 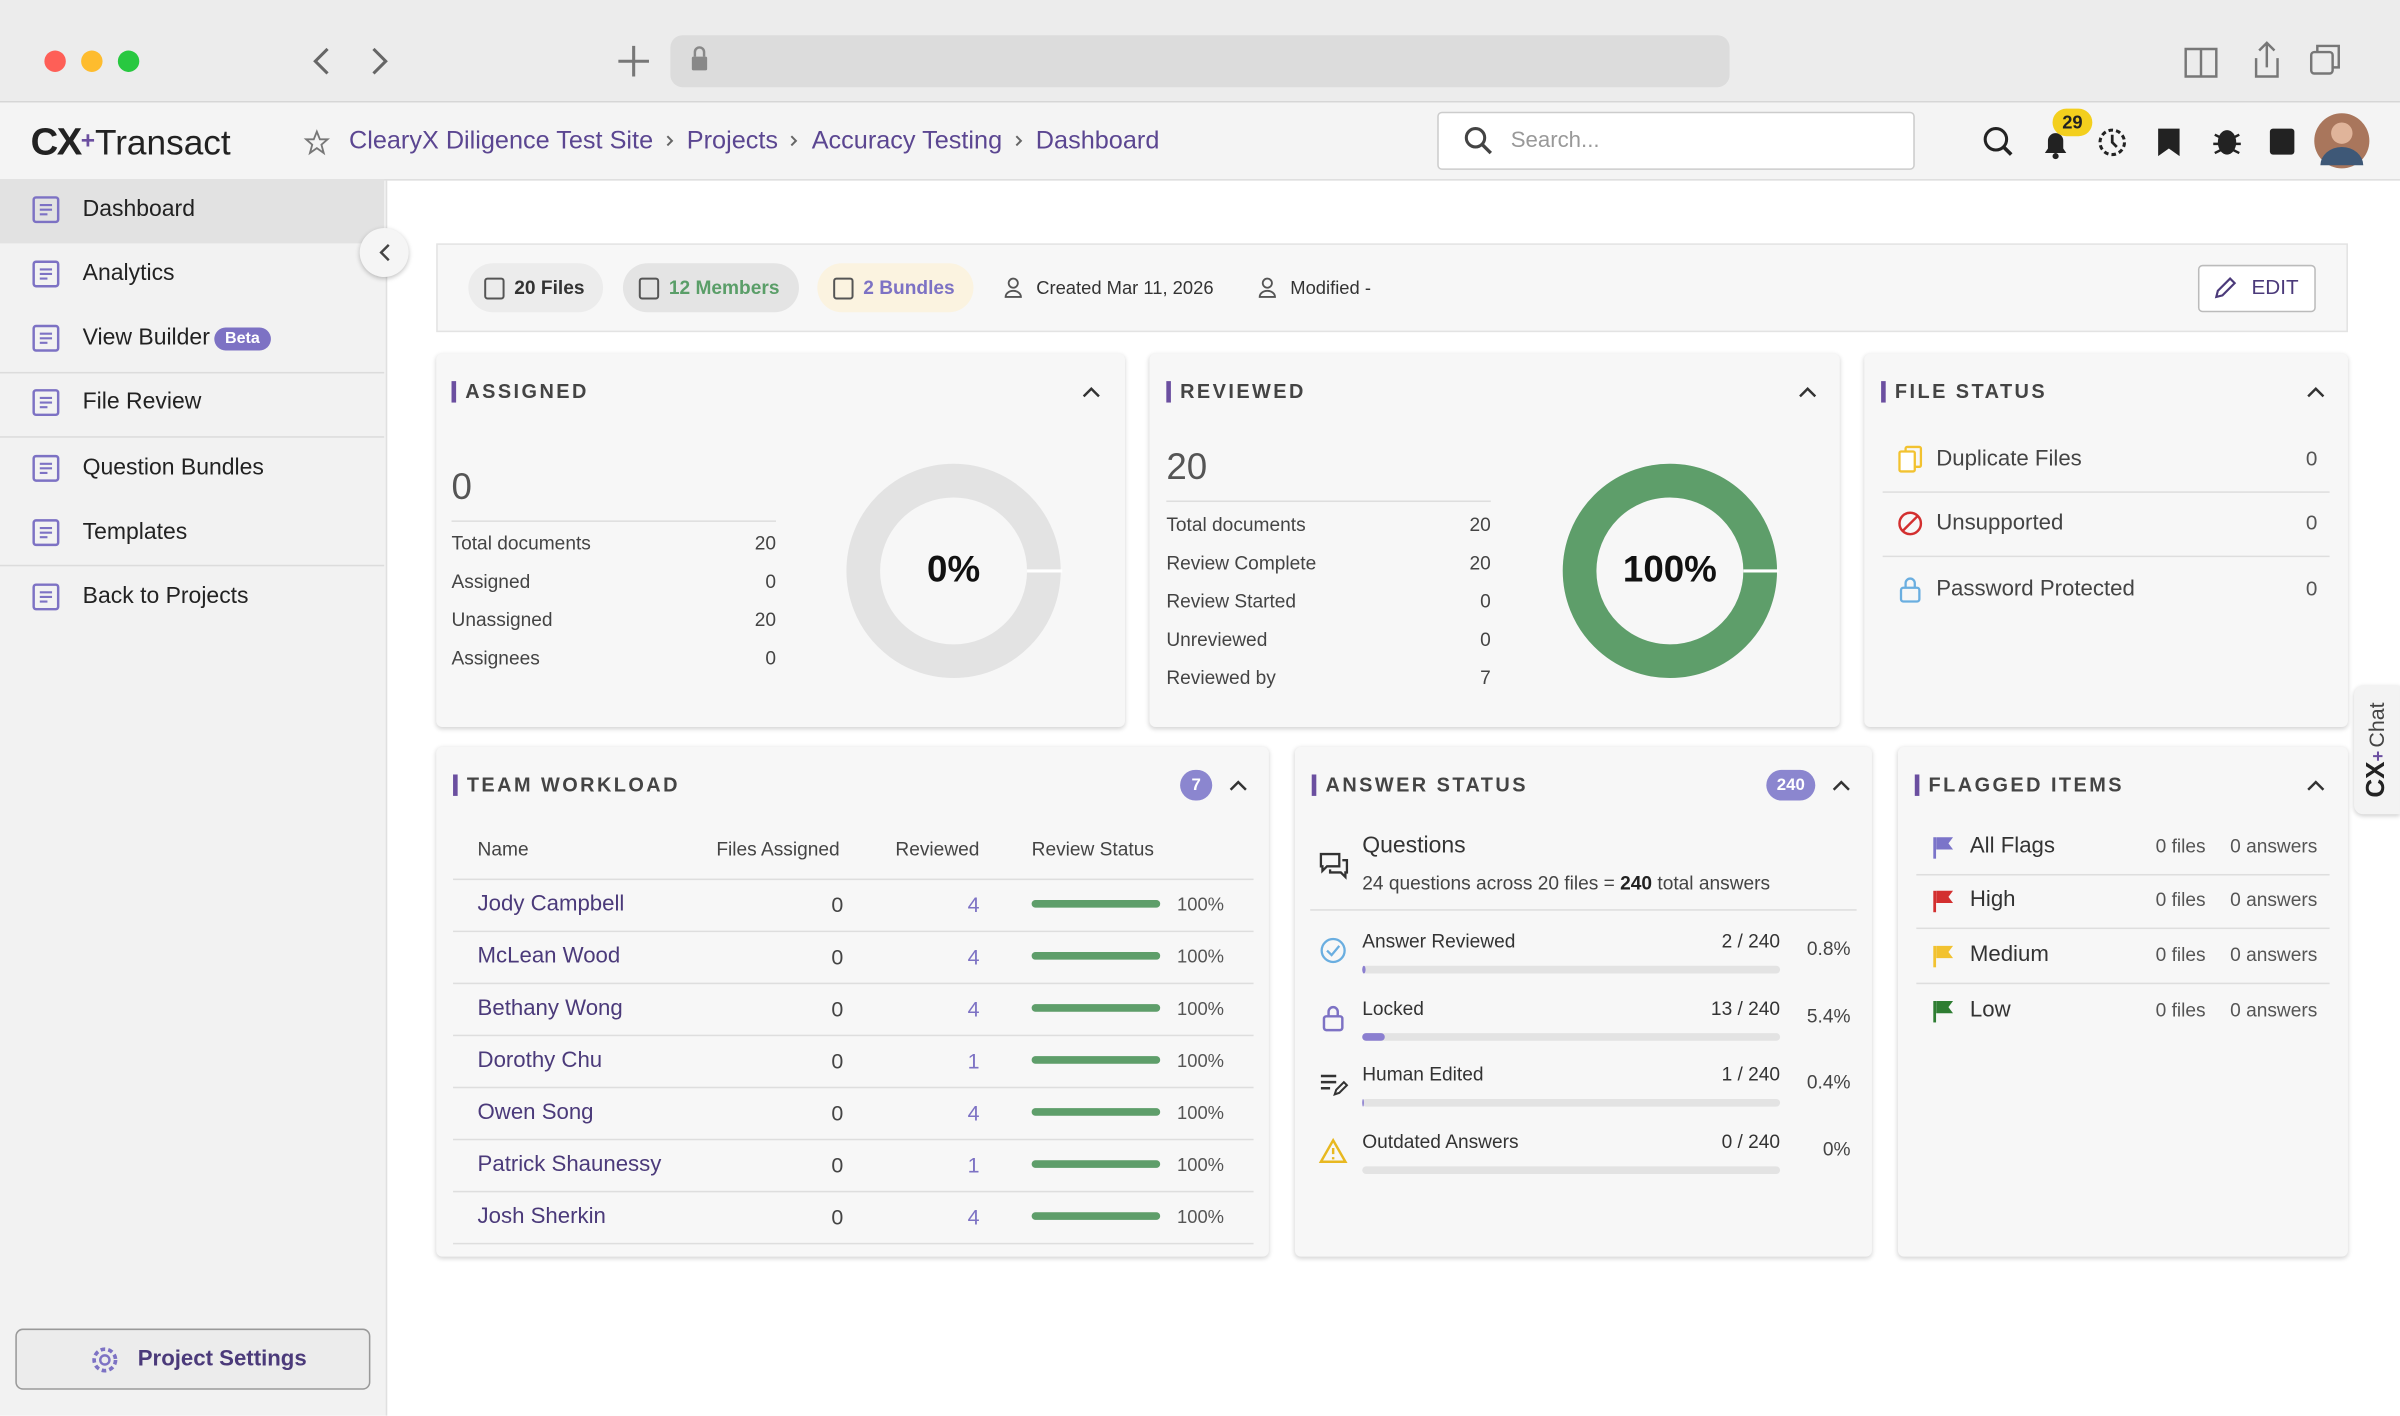 What do you see at coordinates (649, 288) in the screenshot?
I see `chip-icon` at bounding box center [649, 288].